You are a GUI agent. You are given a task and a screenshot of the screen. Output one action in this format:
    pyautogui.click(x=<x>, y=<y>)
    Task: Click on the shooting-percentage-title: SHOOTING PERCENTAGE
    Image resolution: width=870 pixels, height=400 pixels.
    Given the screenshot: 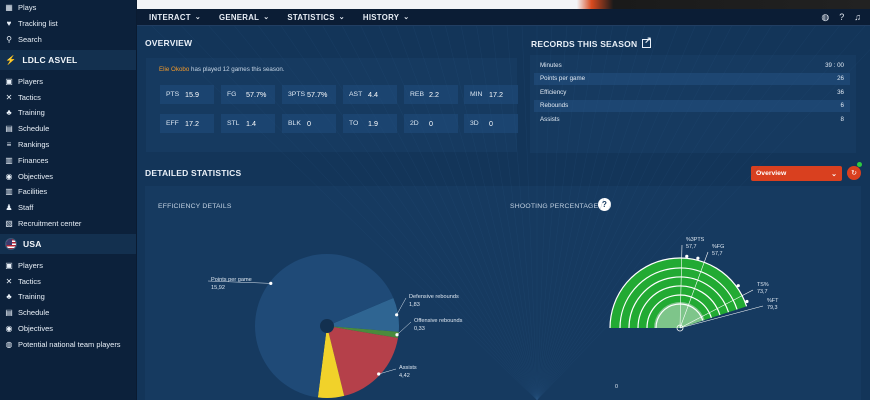 What is the action you would take?
    pyautogui.click(x=554, y=206)
    